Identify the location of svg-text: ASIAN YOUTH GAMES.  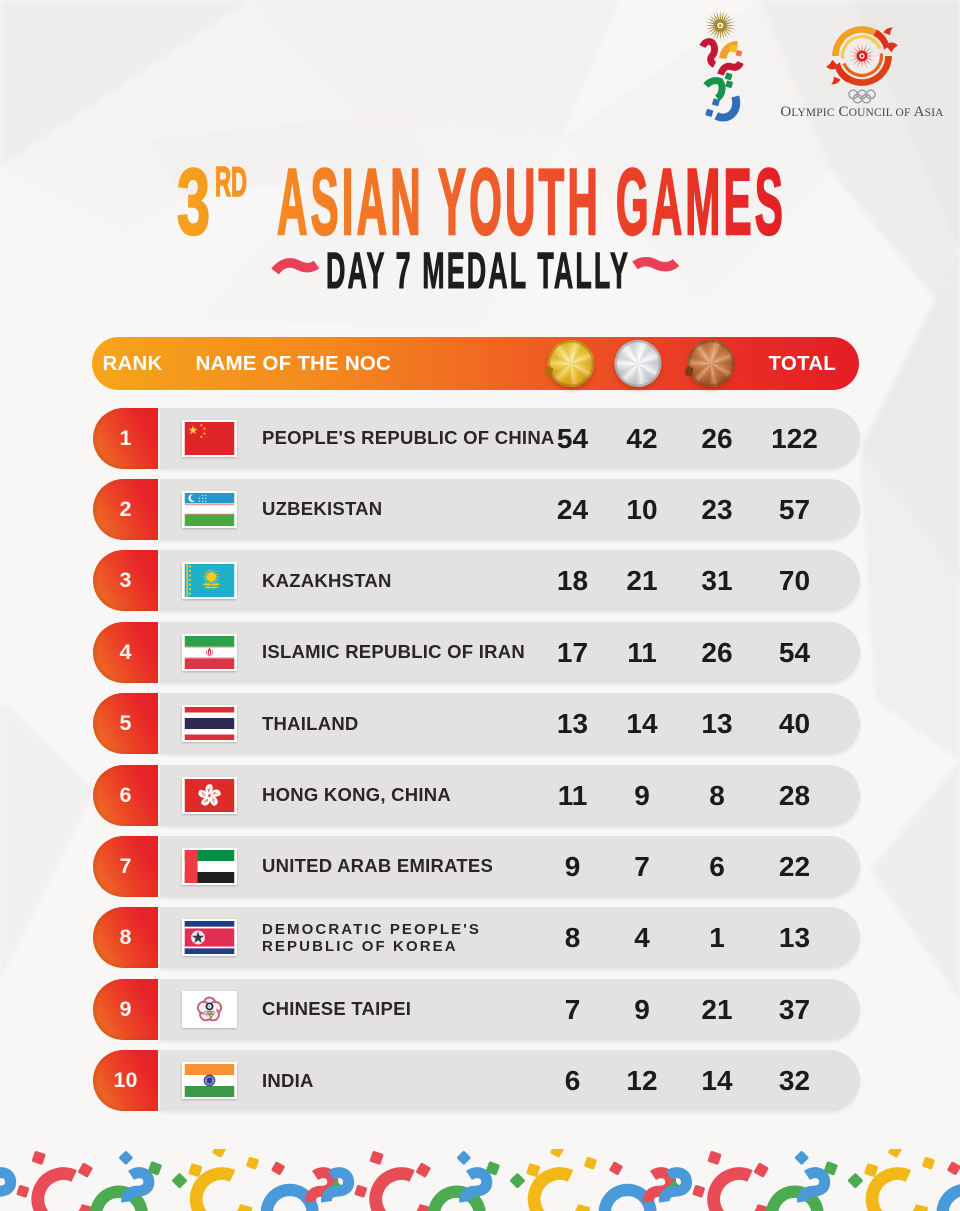
(531, 201).